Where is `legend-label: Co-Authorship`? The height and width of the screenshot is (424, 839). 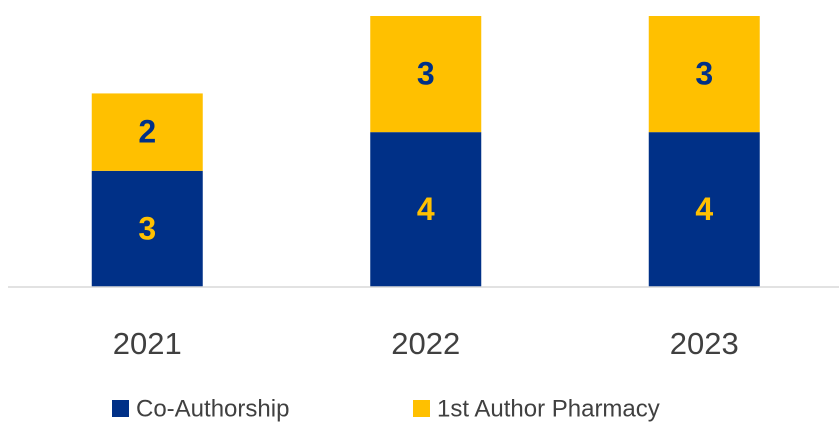 legend-label: Co-Authorship is located at coordinates (212, 408).